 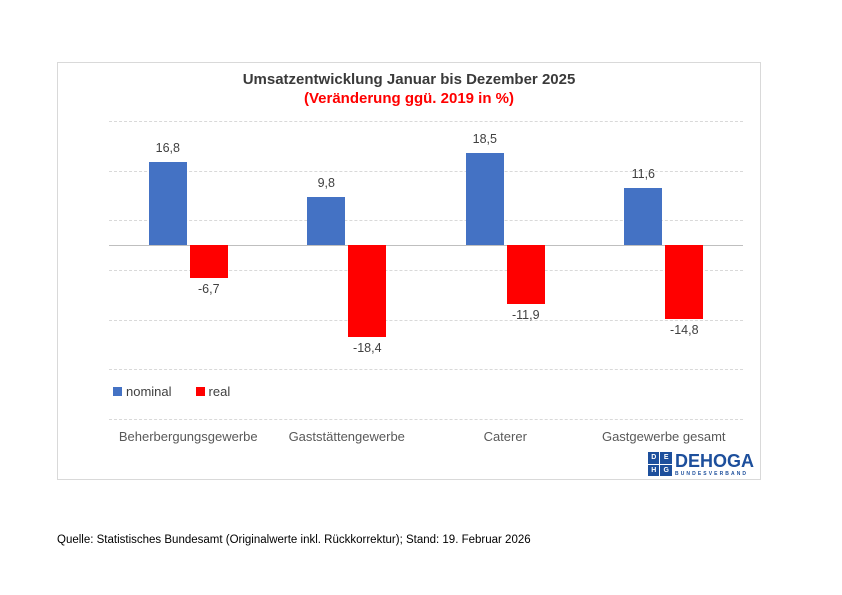 What do you see at coordinates (526, 315) in the screenshot?
I see `bar-value-label-real-2: -11,9` at bounding box center [526, 315].